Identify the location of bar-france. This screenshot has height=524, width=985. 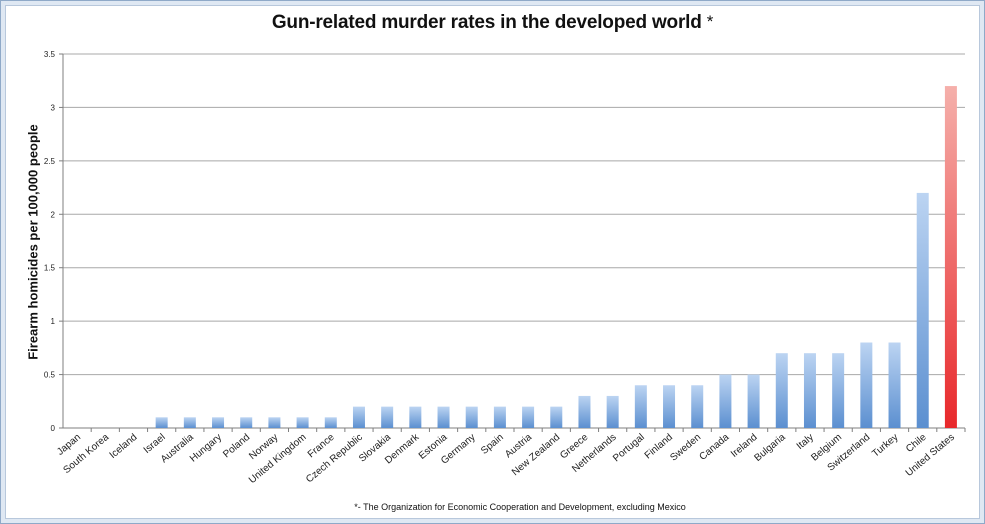
(330, 422).